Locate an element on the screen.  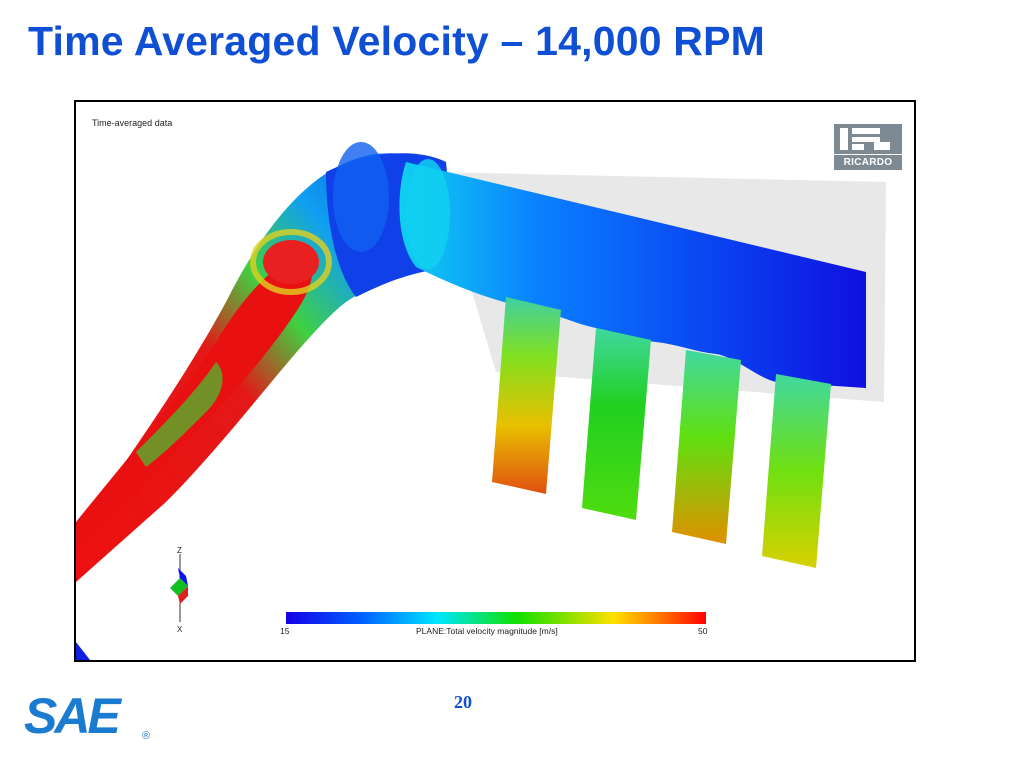
colorbar is located at coordinates (496, 618).